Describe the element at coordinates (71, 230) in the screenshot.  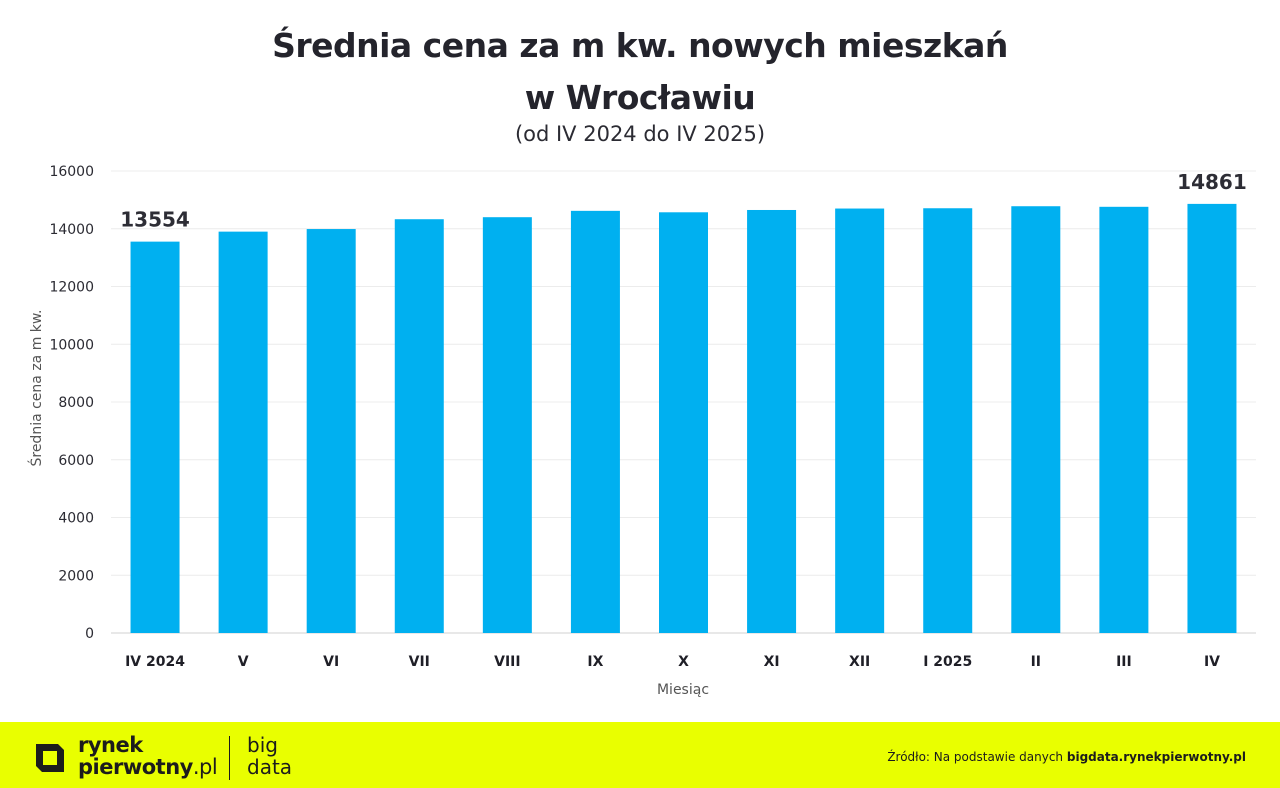
I see `y-tick-label: 14000` at that location.